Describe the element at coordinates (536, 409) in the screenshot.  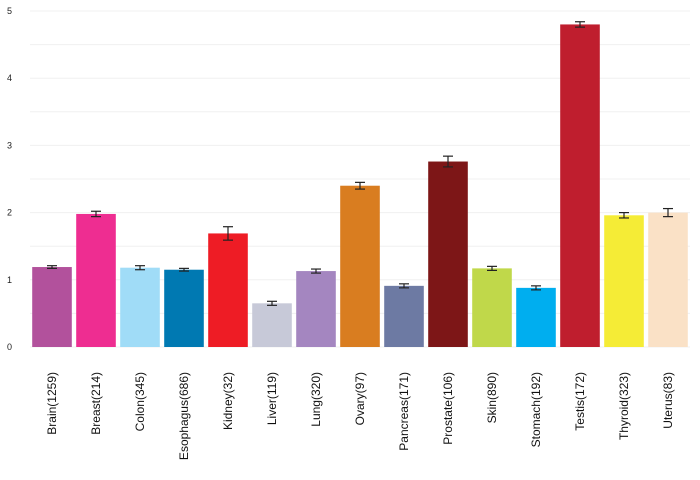
I see `x-tick-label: Stomach(192)` at that location.